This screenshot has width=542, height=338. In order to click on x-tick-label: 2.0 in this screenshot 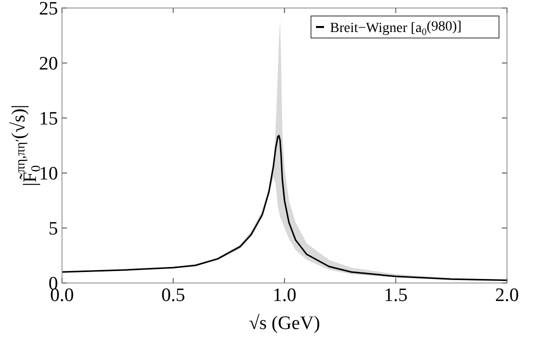, I will do `click(507, 295)`.